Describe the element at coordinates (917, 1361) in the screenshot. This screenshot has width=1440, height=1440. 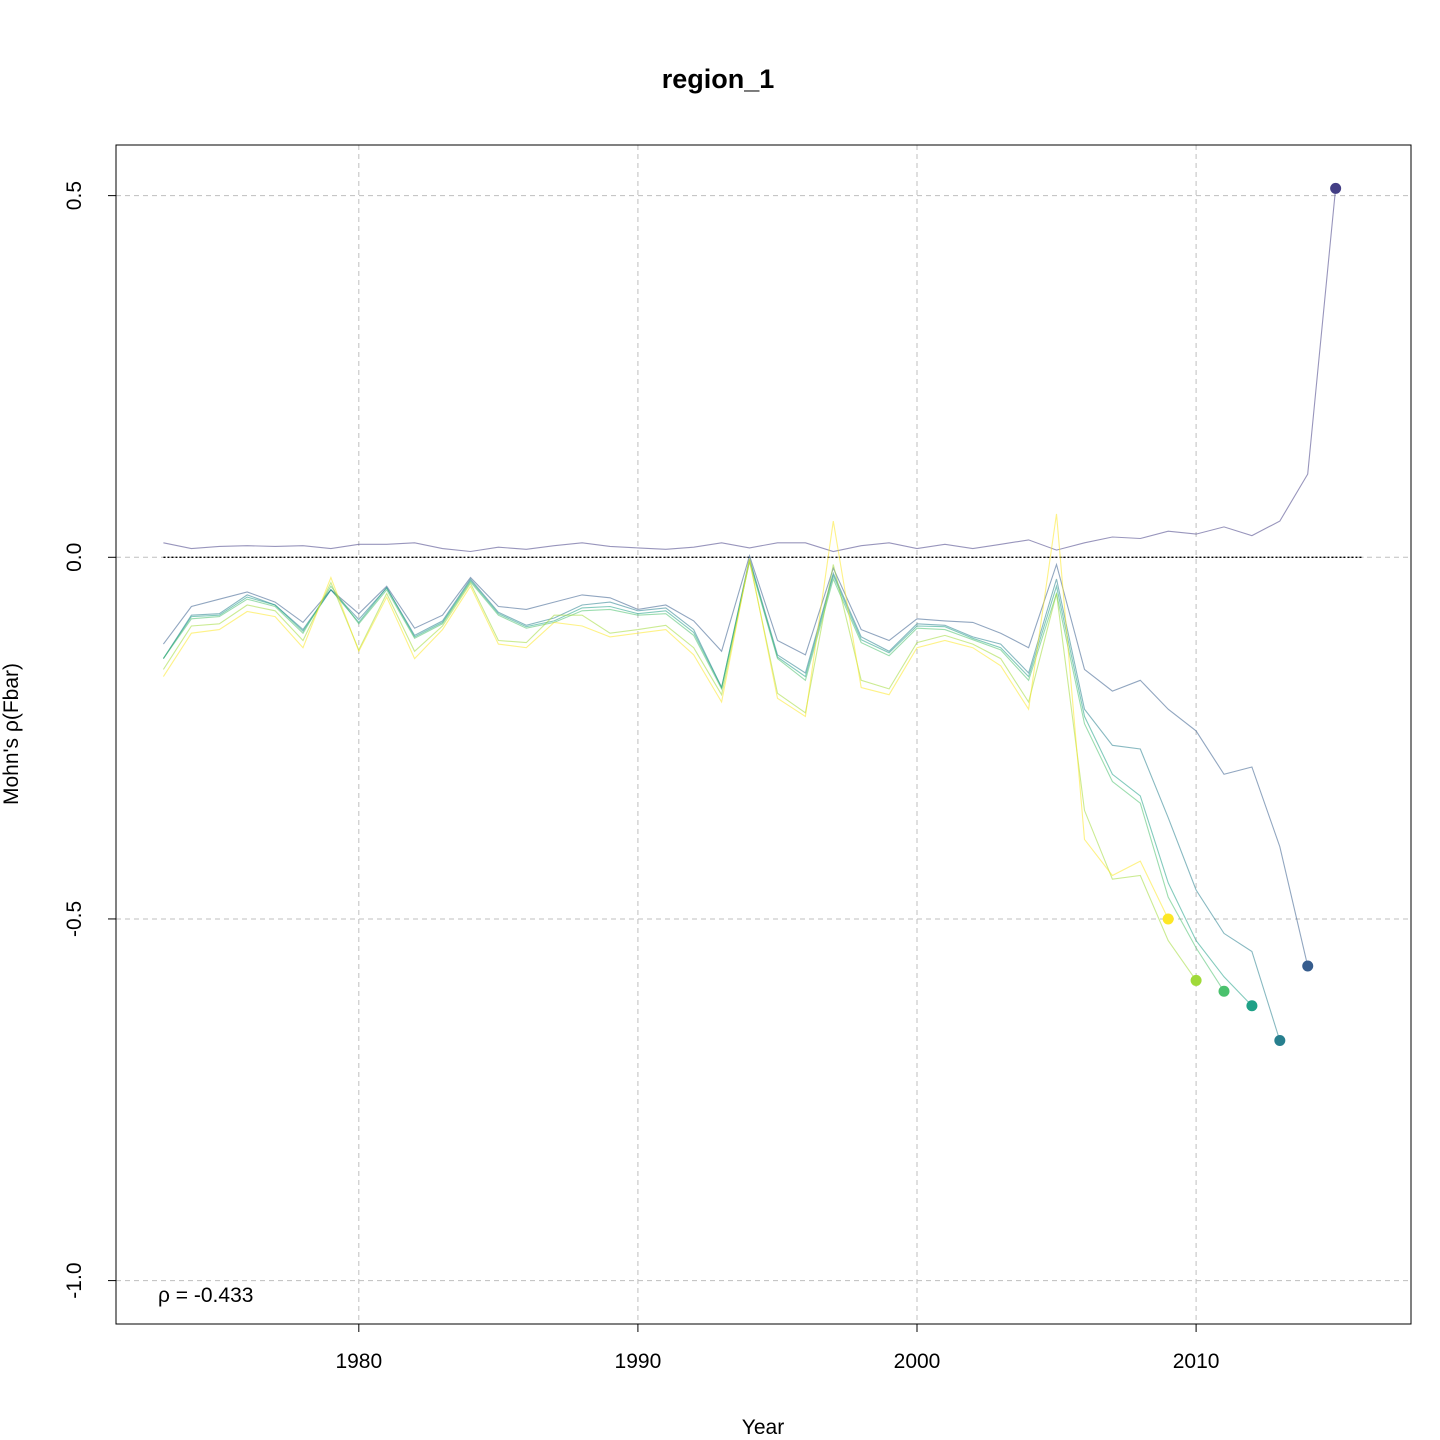
I see `x-tick-label: 2000` at that location.